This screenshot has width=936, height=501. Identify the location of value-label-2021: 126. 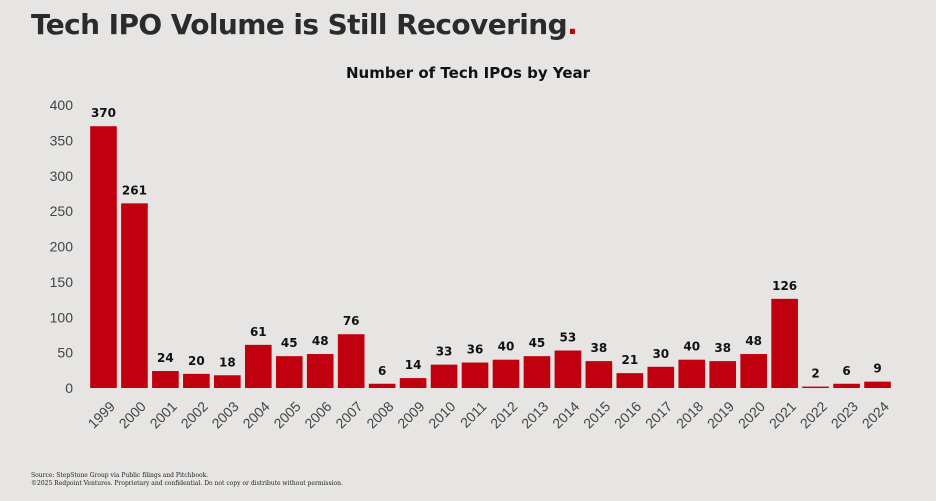
(784, 286).